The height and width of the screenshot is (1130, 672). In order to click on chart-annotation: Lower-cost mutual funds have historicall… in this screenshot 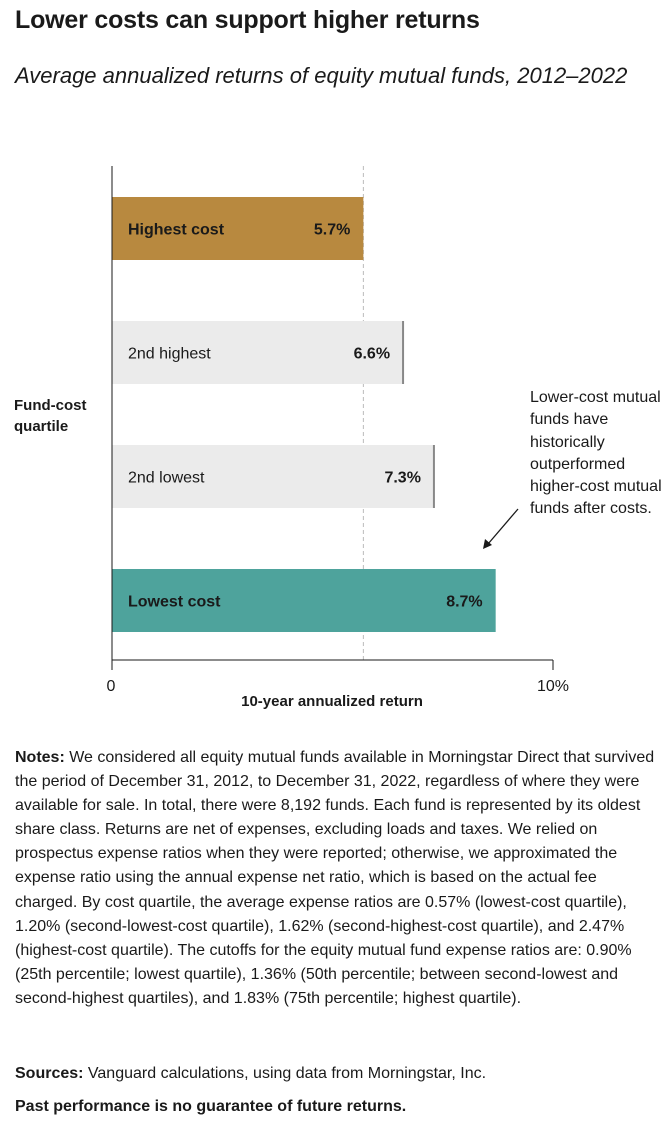, I will do `click(596, 453)`.